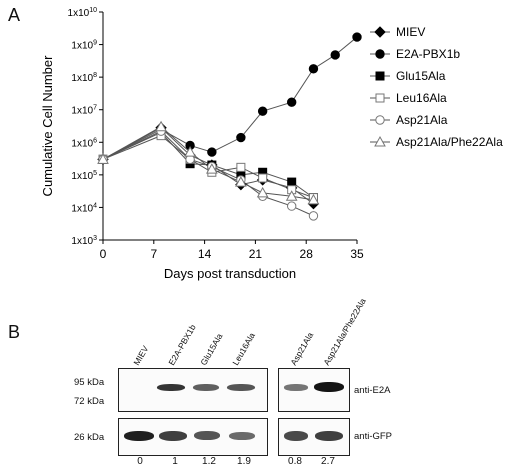 This screenshot has width=520, height=469. I want to click on x-tick-label: 21, so click(256, 254).